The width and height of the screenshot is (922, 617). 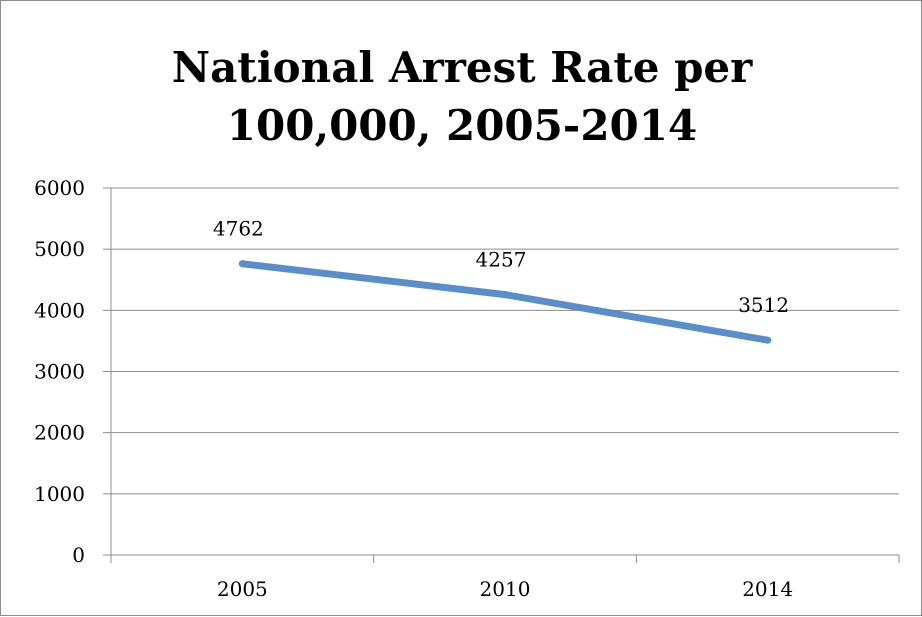 I want to click on y-tick-label: 0, so click(x=78, y=555).